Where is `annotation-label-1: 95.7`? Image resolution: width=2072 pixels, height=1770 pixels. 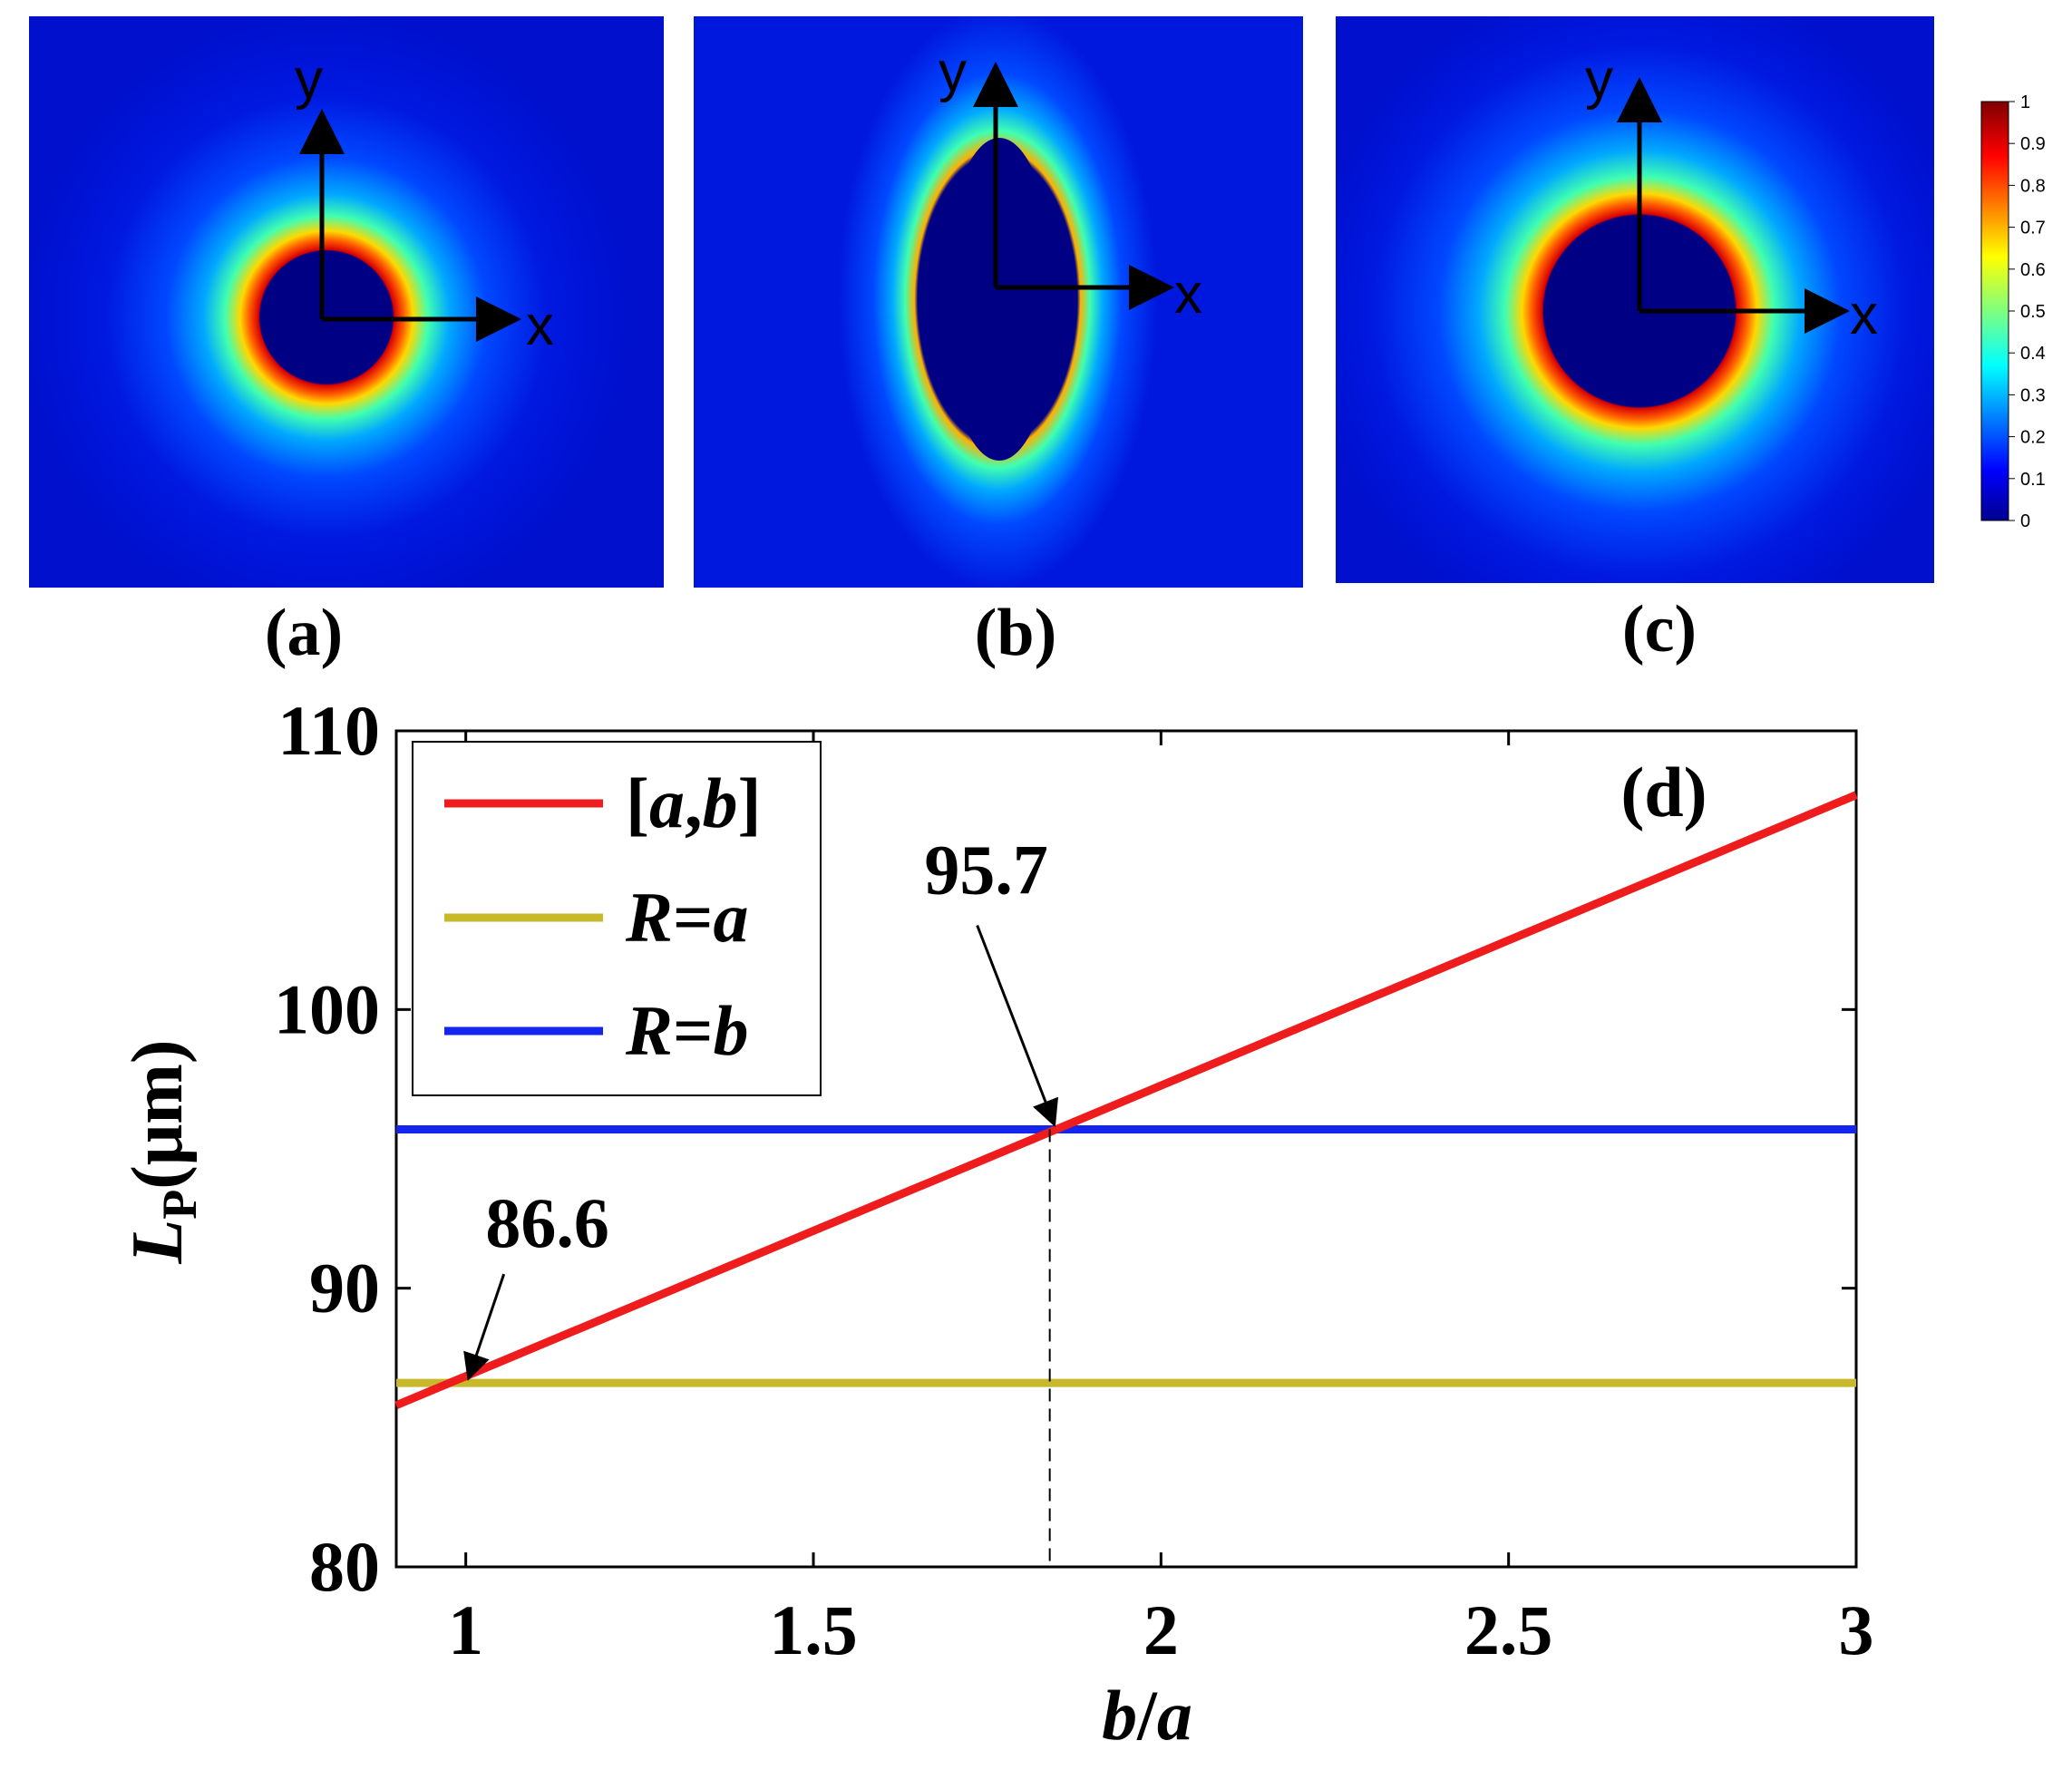
annotation-label-1: 95.7 is located at coordinates (986, 869).